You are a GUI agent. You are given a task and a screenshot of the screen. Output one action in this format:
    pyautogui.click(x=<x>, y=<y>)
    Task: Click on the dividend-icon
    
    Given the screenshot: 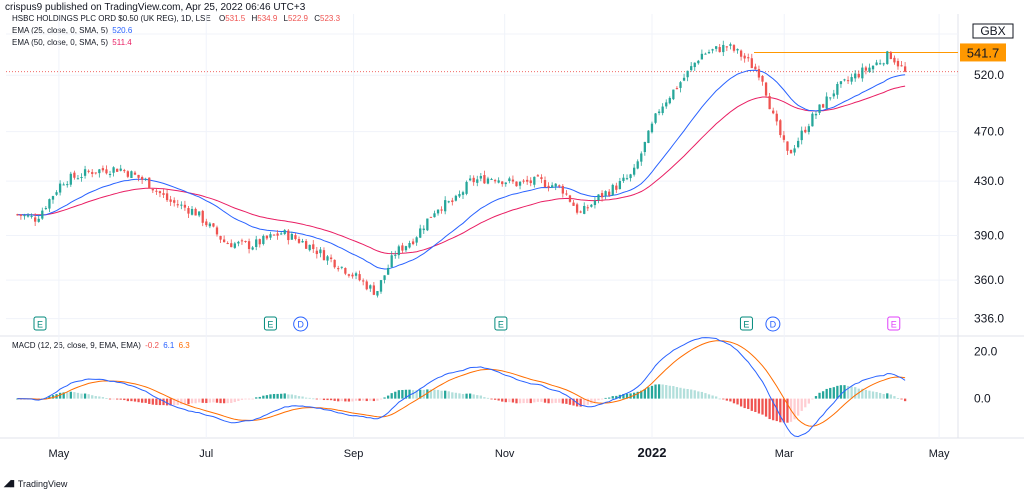 What is the action you would take?
    pyautogui.click(x=301, y=324)
    